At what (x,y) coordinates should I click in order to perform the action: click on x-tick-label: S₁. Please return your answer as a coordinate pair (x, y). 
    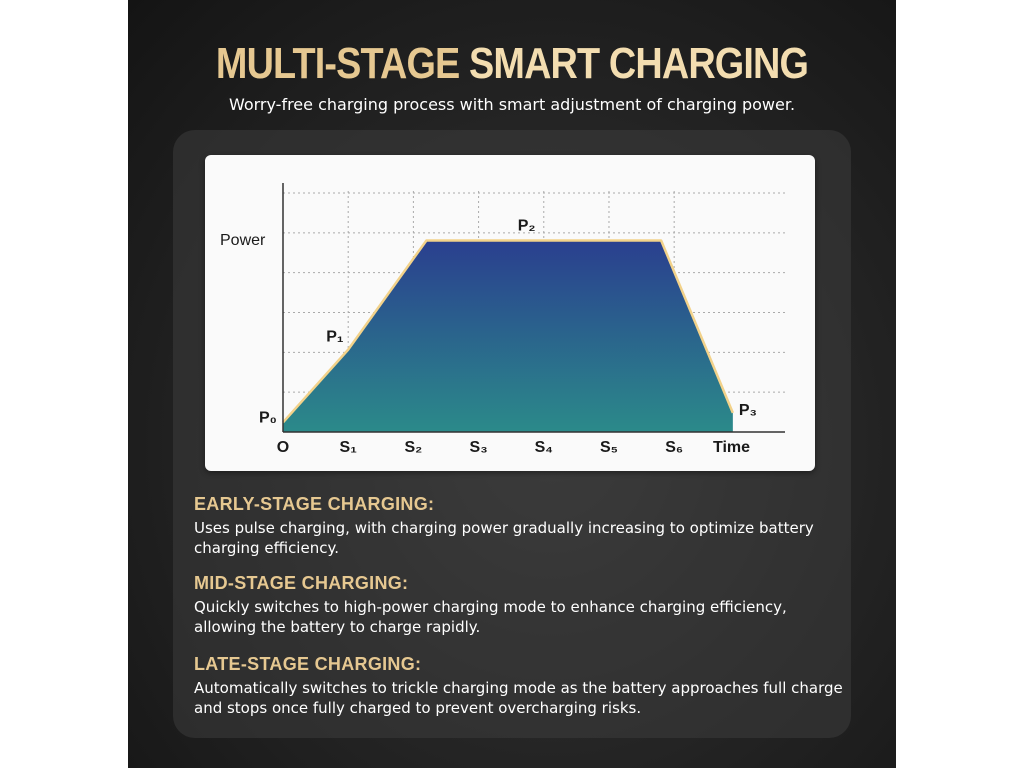
    Looking at the image, I should click on (349, 447).